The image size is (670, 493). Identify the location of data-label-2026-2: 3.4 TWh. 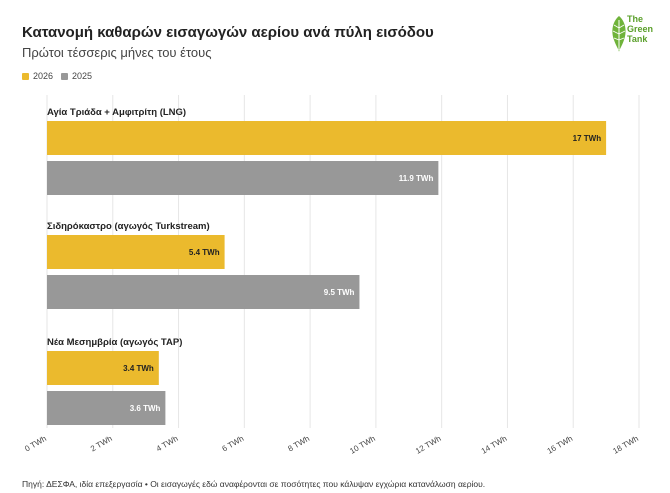
(138, 368).